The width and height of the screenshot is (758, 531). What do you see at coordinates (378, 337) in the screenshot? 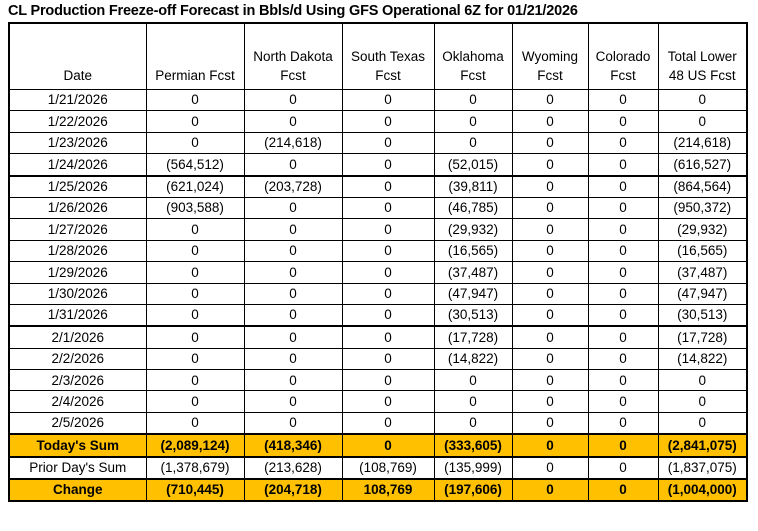
I see `forecast-row: 2/1/2026 0 0 0 (17,728) 0 0 (17,728)` at bounding box center [378, 337].